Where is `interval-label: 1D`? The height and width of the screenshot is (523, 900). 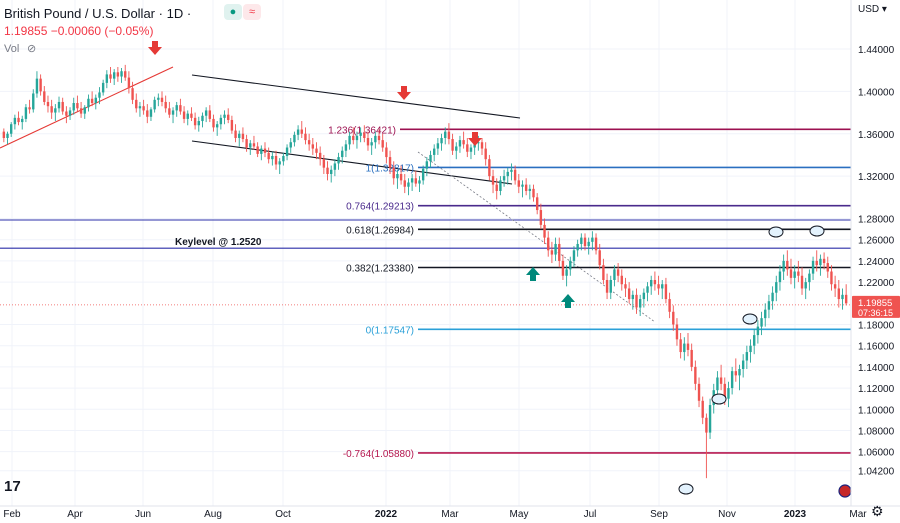
interval-label: 1D is located at coordinates (175, 13).